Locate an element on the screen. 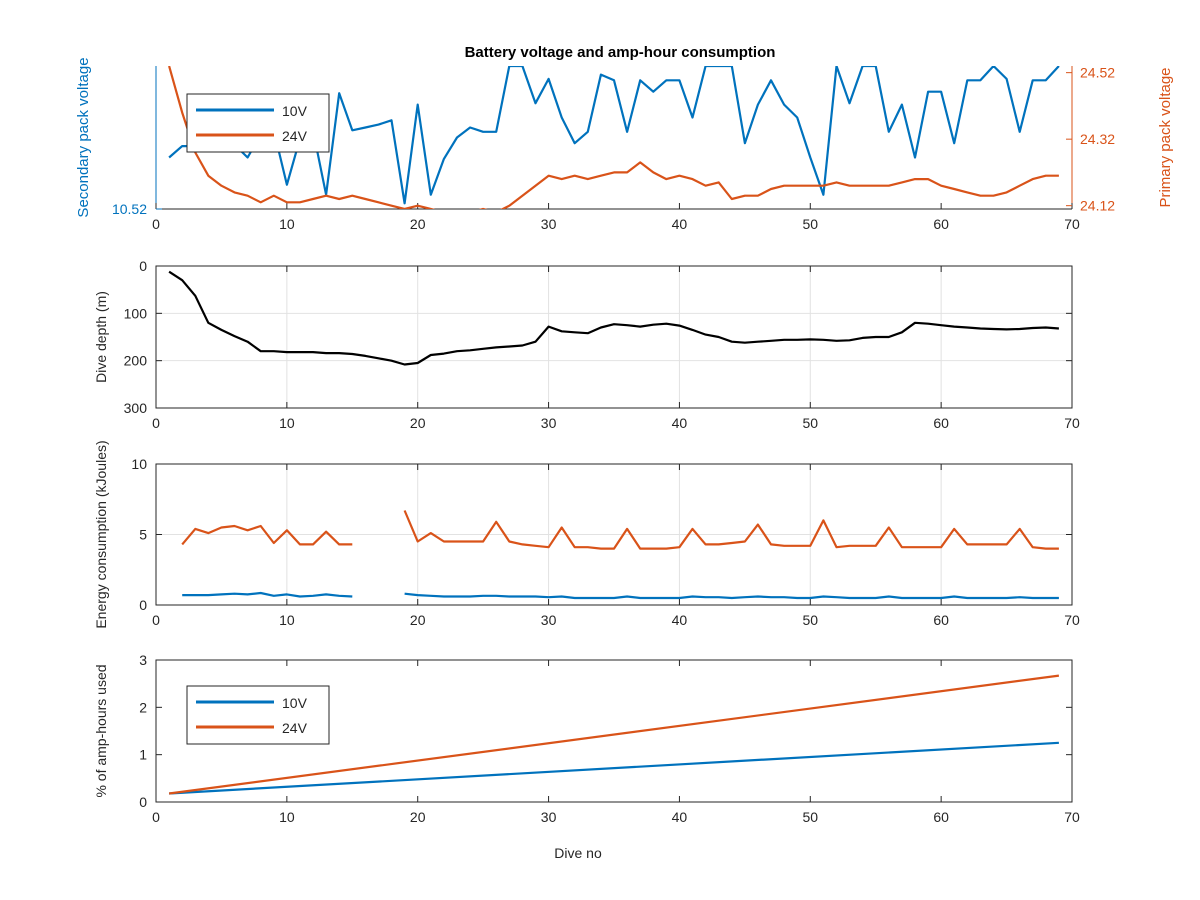 Image resolution: width=1200 pixels, height=900 pixels. chart-3-xtick-label: 0 is located at coordinates (156, 620).